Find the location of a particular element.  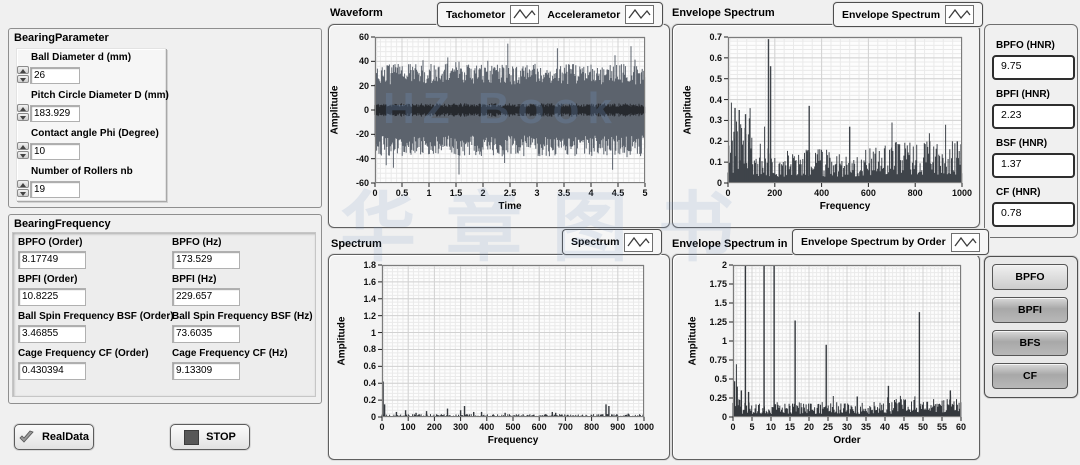

x-tick-label: 0.5 is located at coordinates (402, 193).